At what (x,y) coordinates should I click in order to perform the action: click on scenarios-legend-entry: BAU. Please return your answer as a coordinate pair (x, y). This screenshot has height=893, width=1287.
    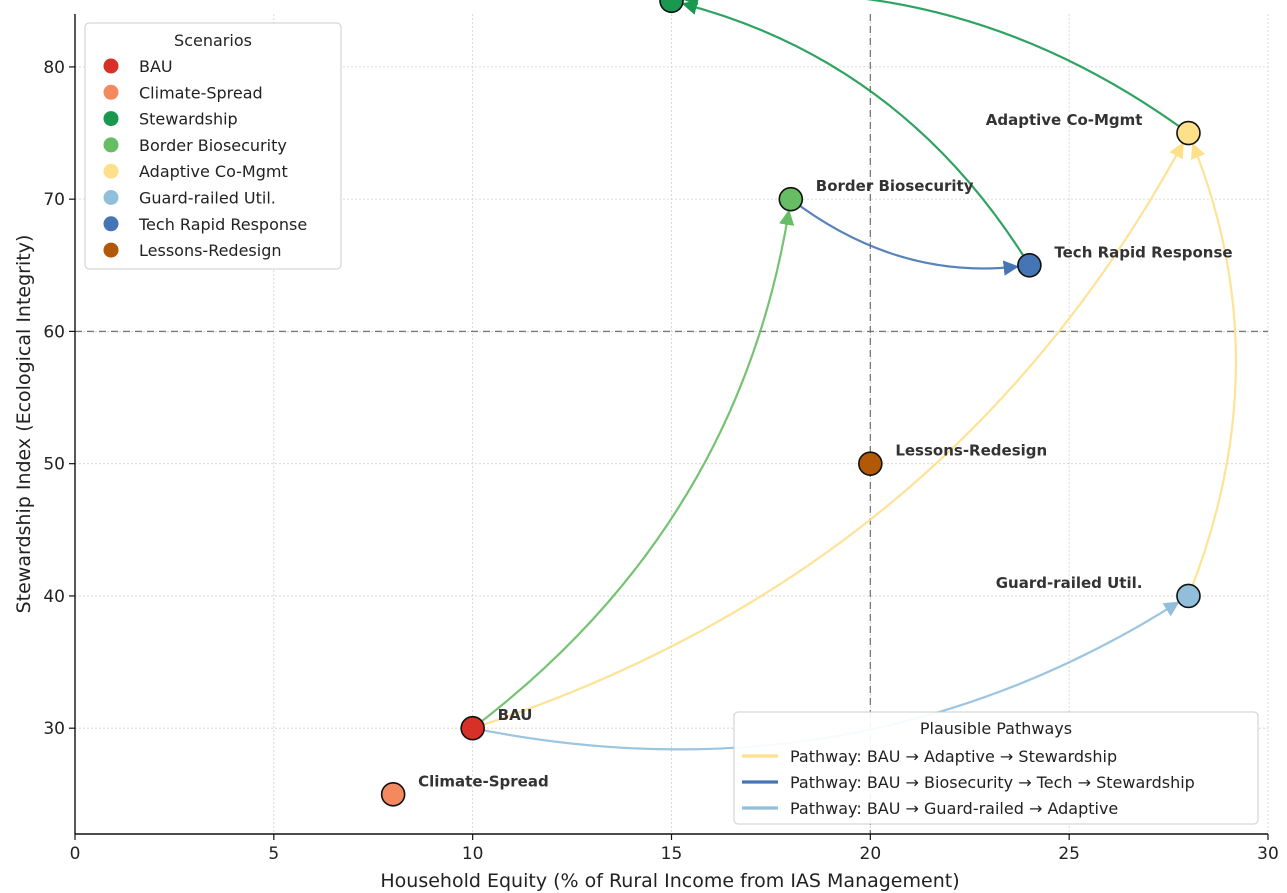
    Looking at the image, I should click on (156, 66).